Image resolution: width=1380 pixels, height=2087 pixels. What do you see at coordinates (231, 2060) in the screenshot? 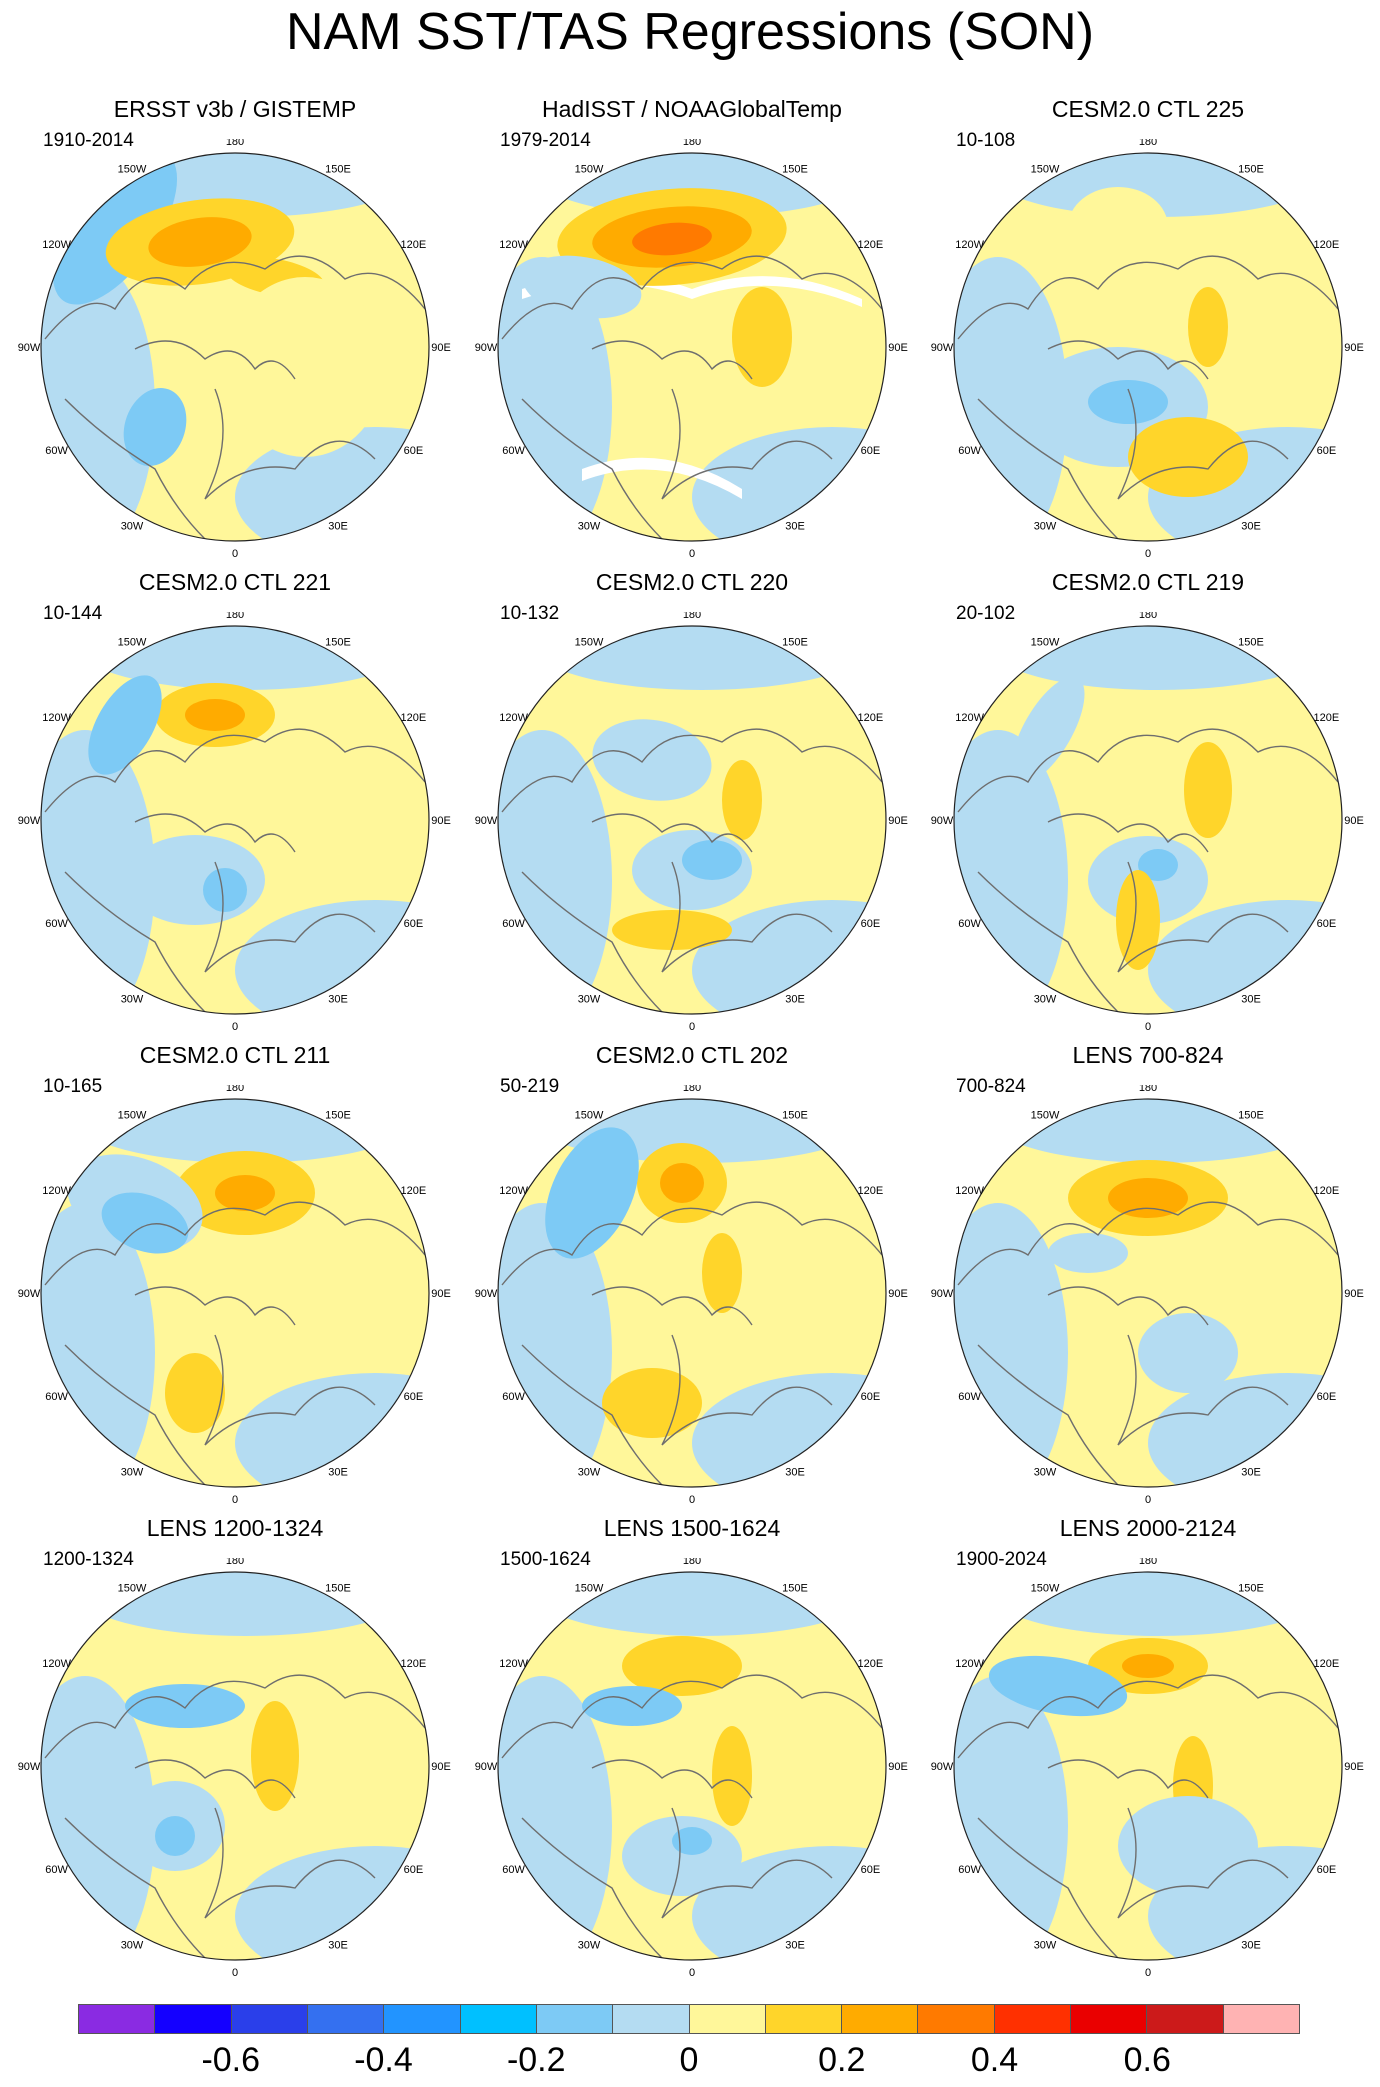
I see `colorbar-tick-label: -0.6` at bounding box center [231, 2060].